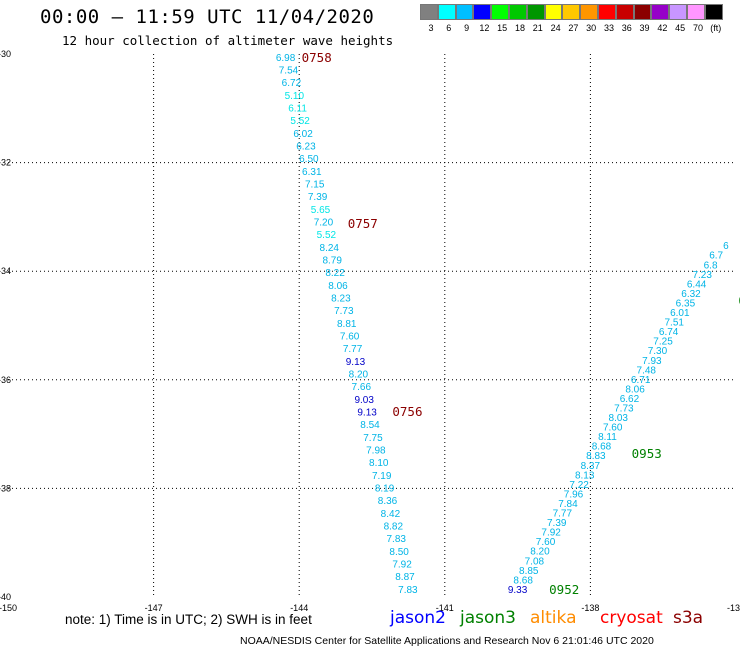  Describe the element at coordinates (590, 608) in the screenshot. I see `lon-tick-label: -138` at that location.